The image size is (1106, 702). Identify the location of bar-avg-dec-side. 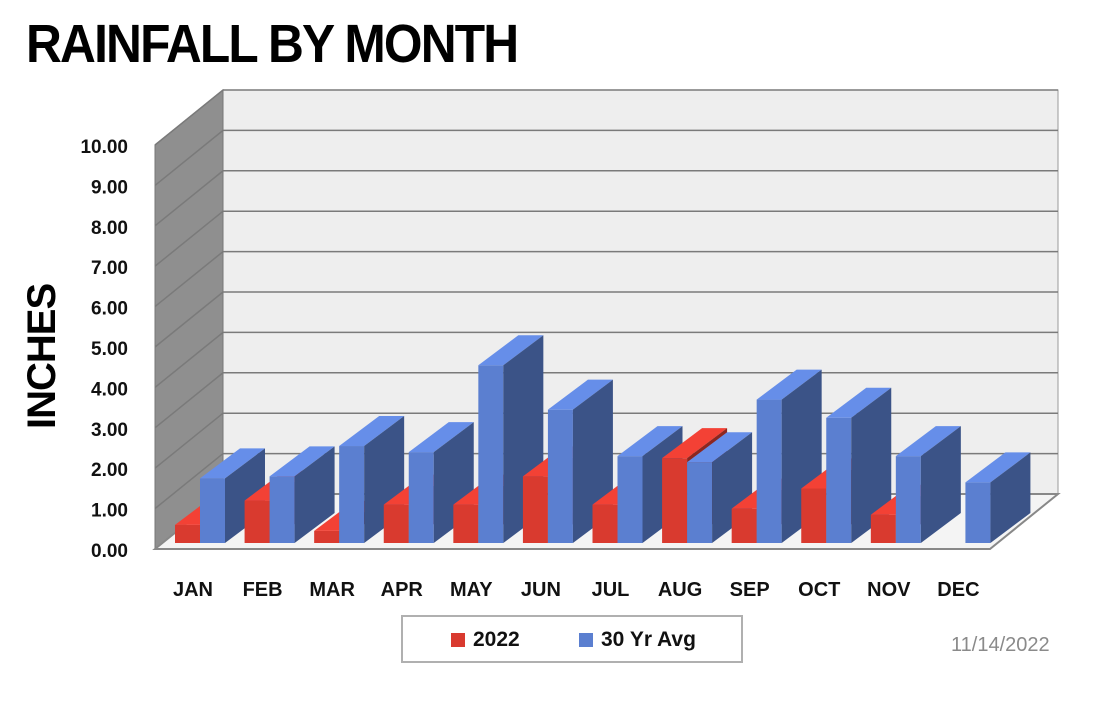
(1010, 497).